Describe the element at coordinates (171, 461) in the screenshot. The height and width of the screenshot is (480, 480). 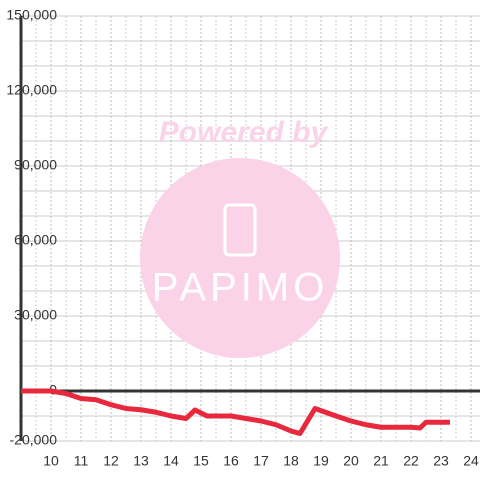
I see `x-tick-label: 14` at that location.